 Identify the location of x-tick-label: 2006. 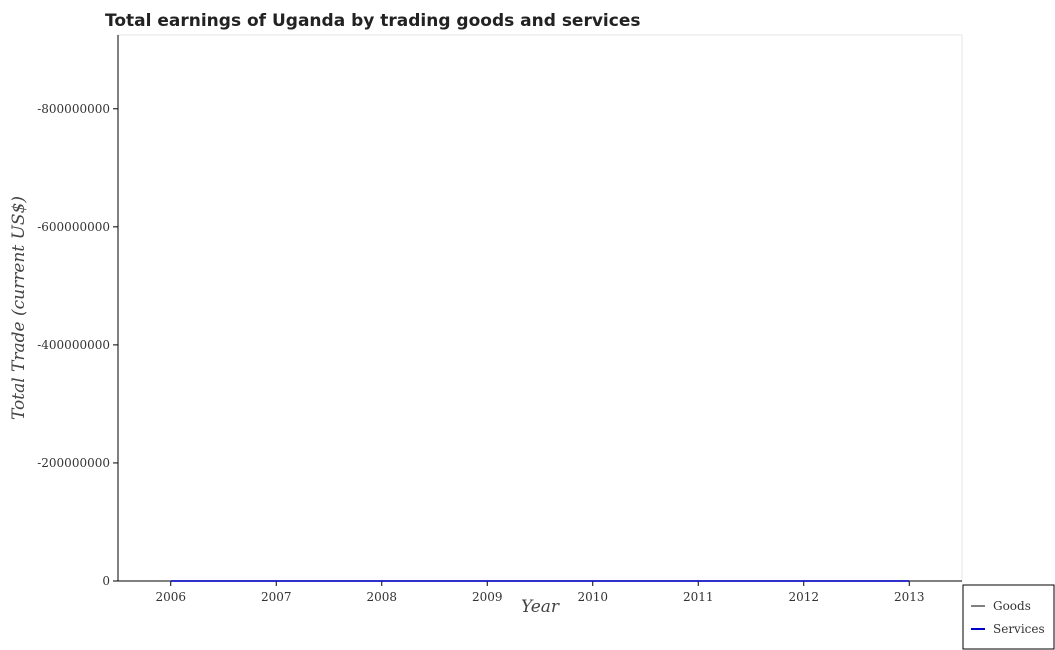
(170, 597).